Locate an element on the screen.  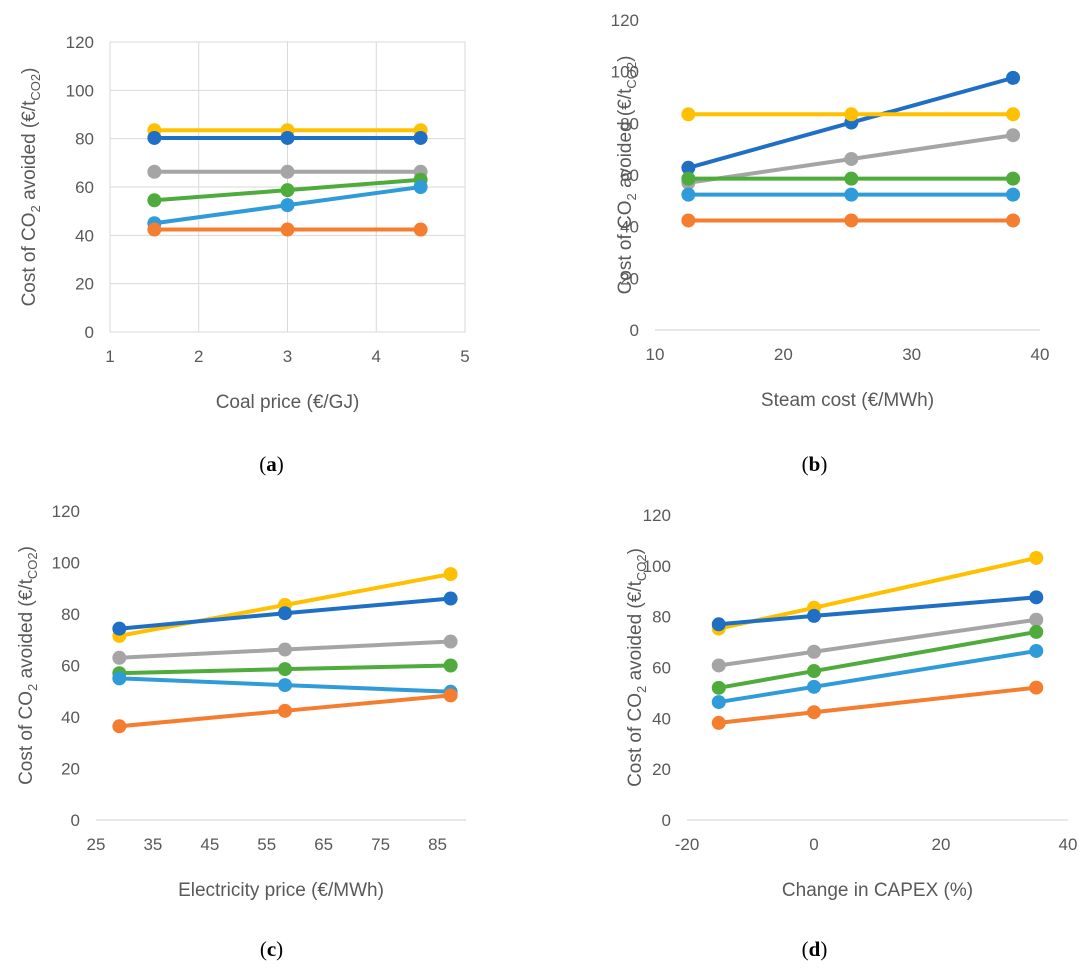
x-tick-label: 0 is located at coordinates (813, 844).